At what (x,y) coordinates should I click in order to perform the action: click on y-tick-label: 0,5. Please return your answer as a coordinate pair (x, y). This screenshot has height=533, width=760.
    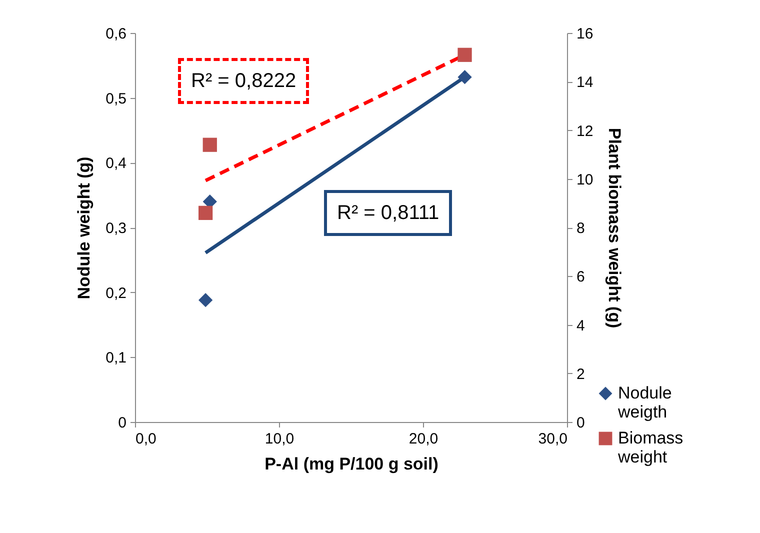
    Looking at the image, I should click on (116, 99).